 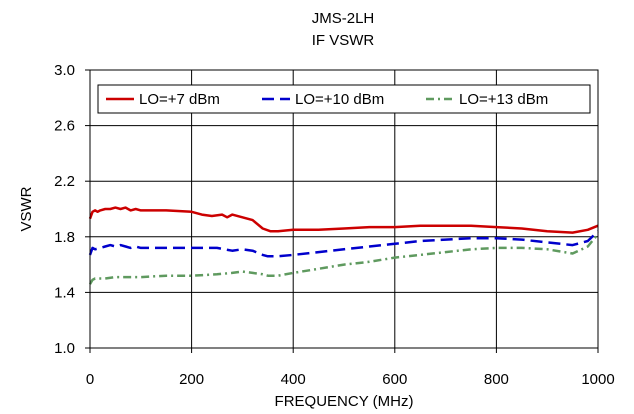 I want to click on y-axis-label: VSWR, so click(x=26, y=208).